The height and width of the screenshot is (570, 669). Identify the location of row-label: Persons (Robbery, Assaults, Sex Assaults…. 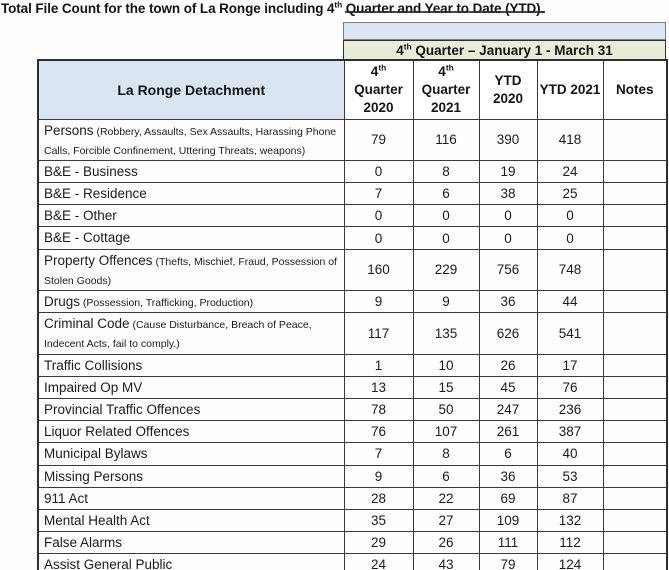
(191, 139).